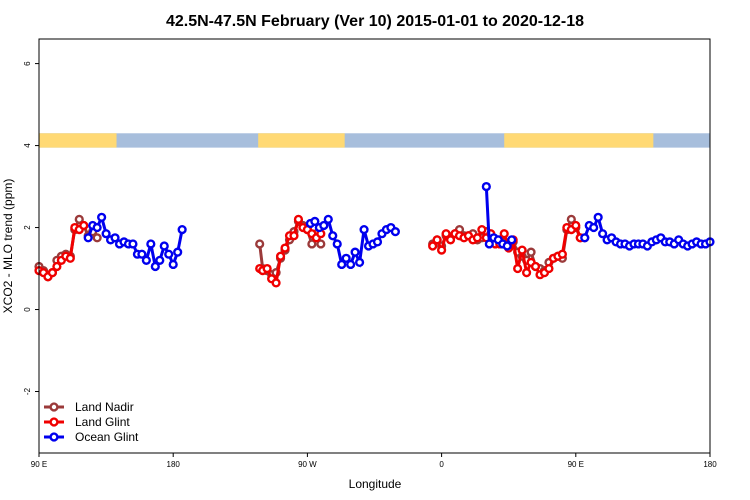 The image size is (750, 500). What do you see at coordinates (27, 227) in the screenshot?
I see `y-tick-label: 2` at bounding box center [27, 227].